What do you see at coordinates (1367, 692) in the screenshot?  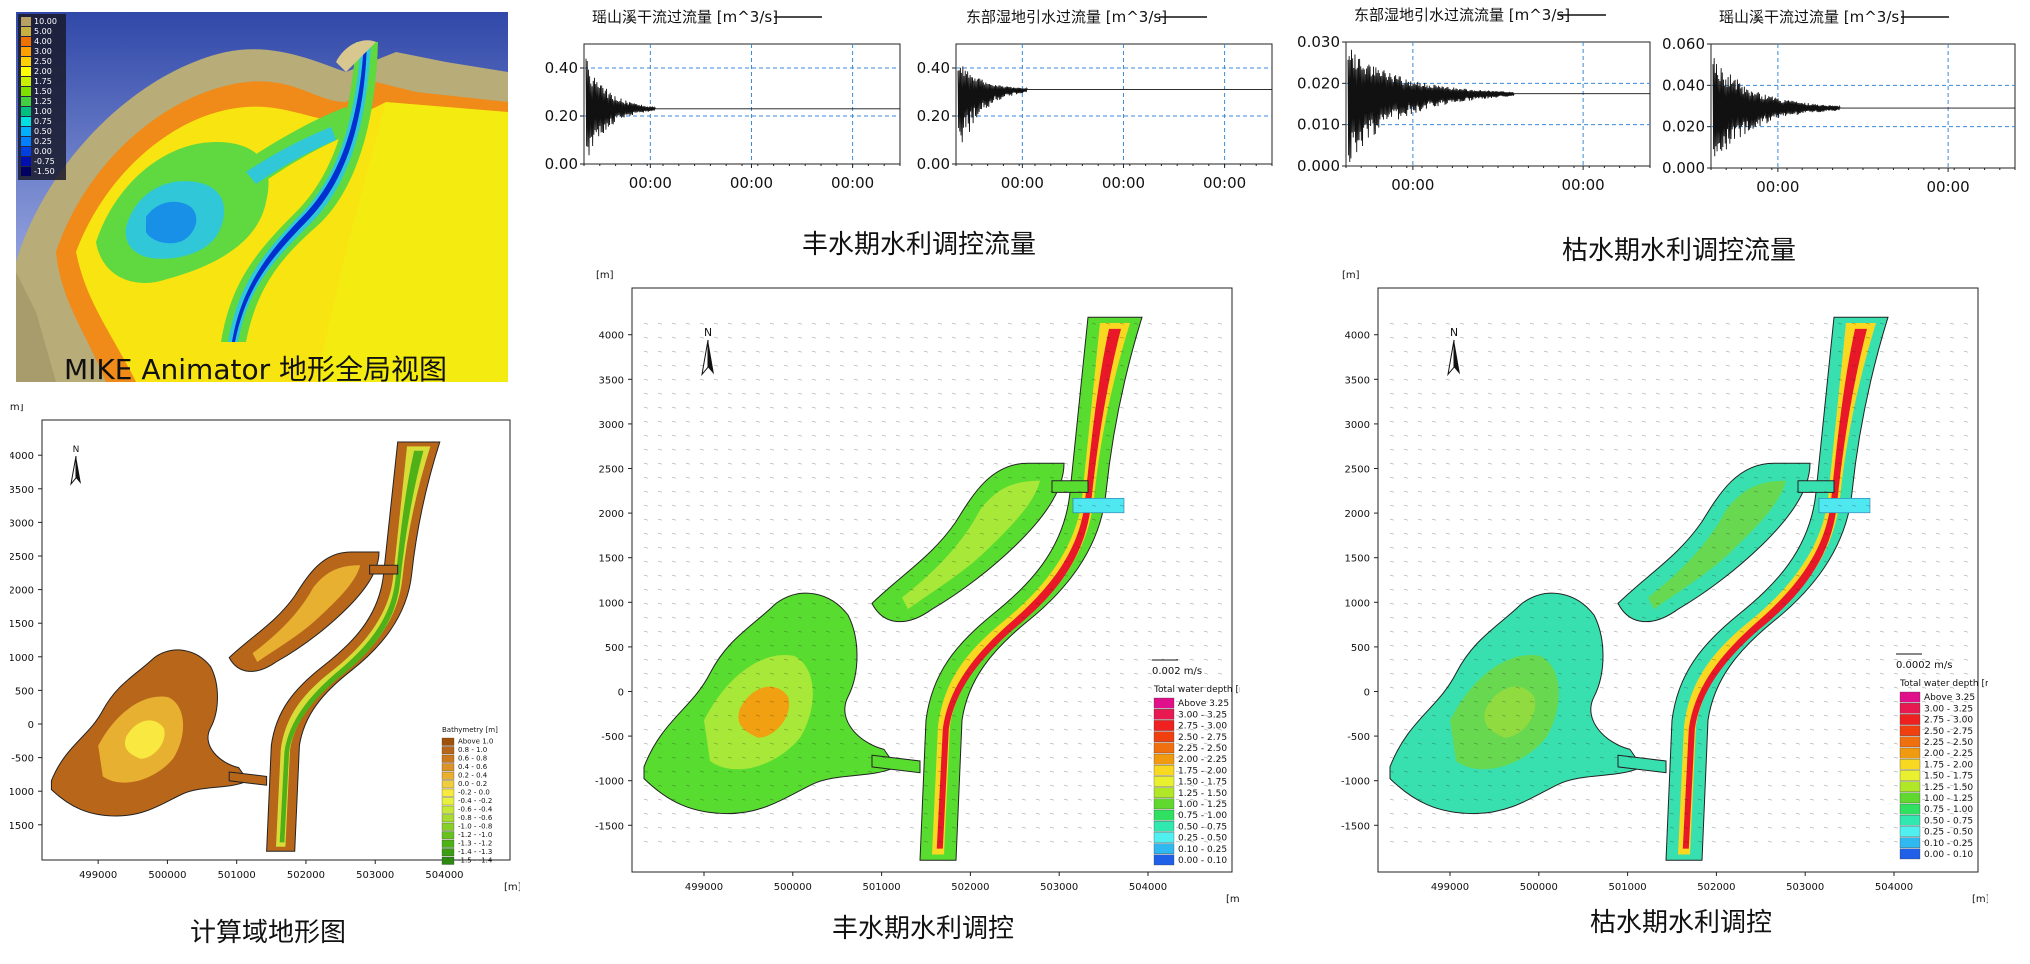 I see `map-y-label: 0` at bounding box center [1367, 692].